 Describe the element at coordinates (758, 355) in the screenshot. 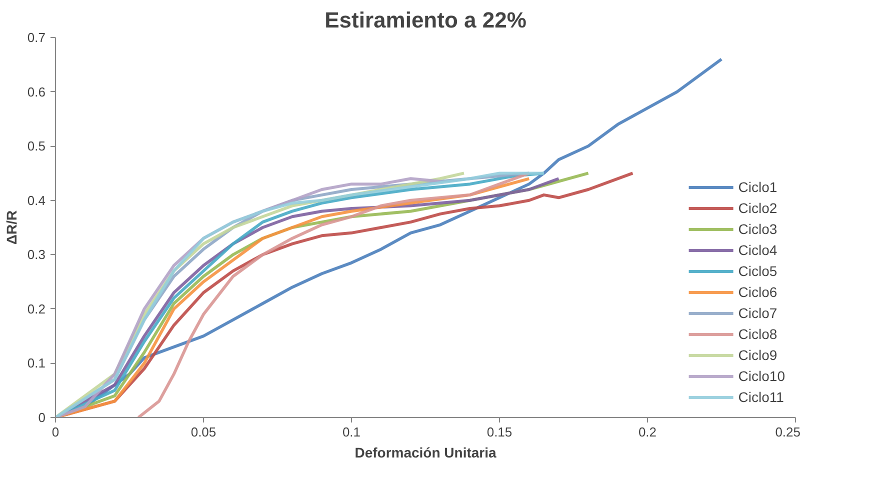

I see `legend-label: Ciclo9` at that location.